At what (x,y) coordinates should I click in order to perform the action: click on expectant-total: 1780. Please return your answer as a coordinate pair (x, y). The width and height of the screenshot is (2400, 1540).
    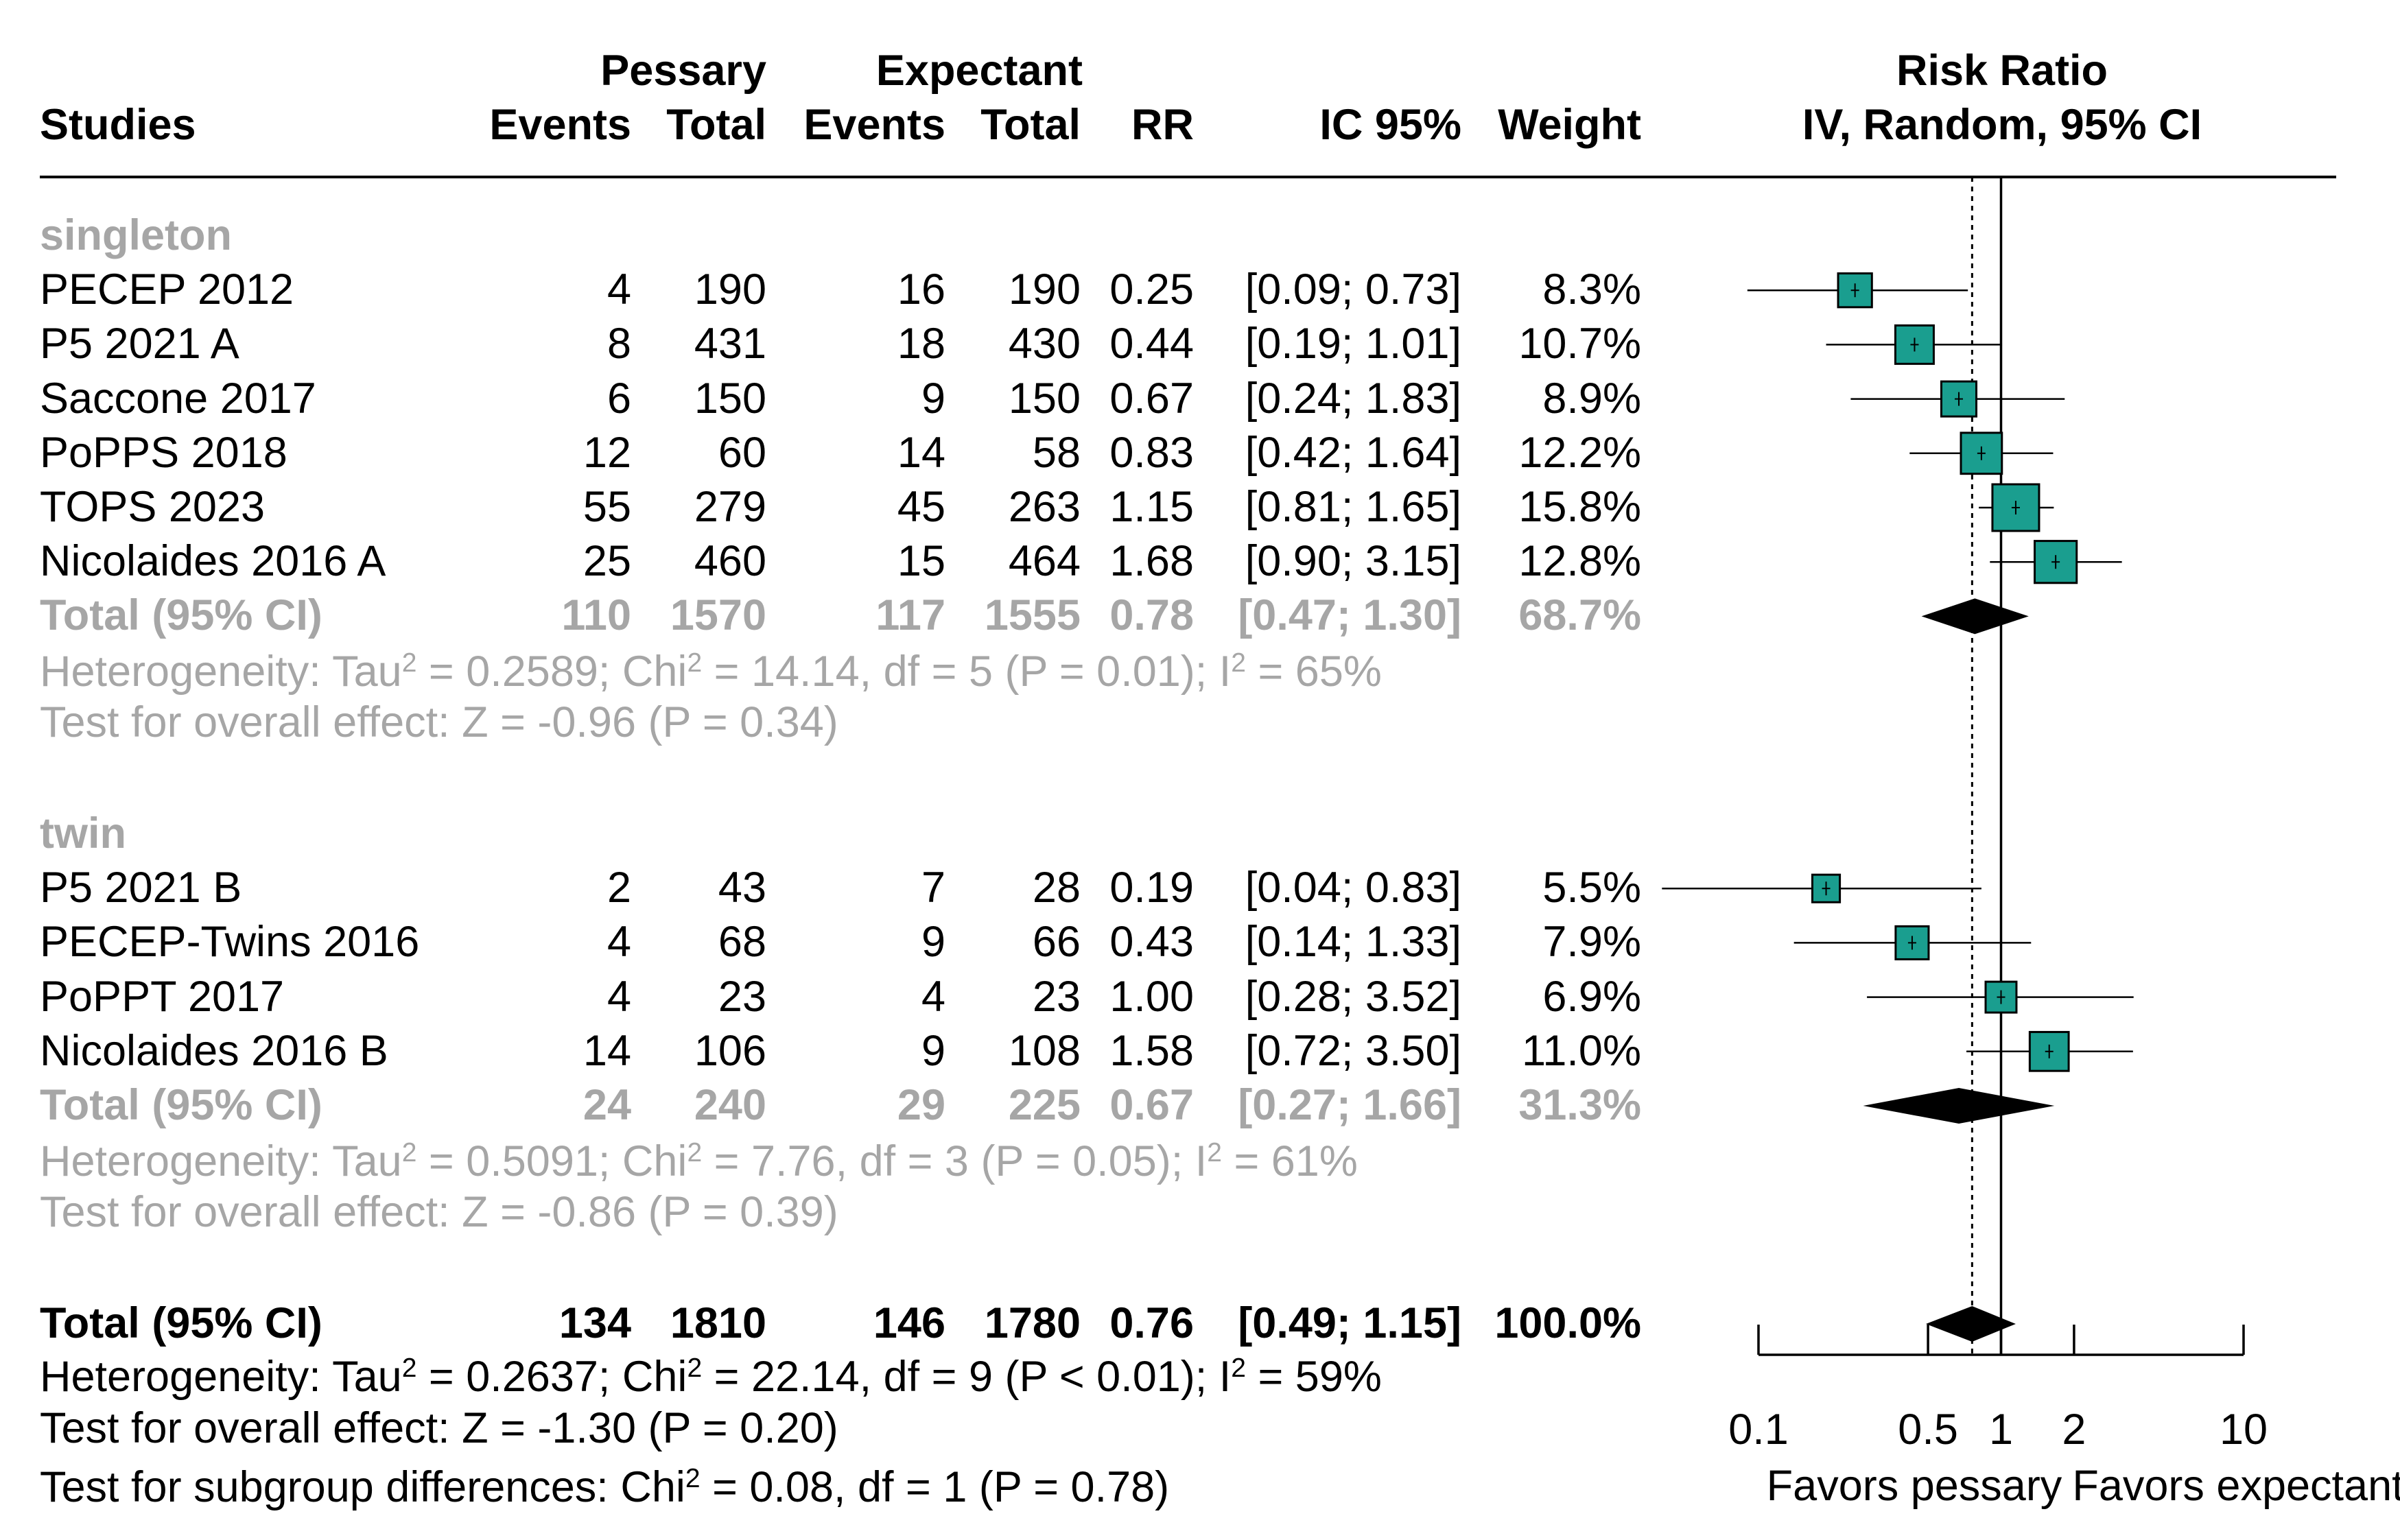
    Looking at the image, I should click on (1032, 1323).